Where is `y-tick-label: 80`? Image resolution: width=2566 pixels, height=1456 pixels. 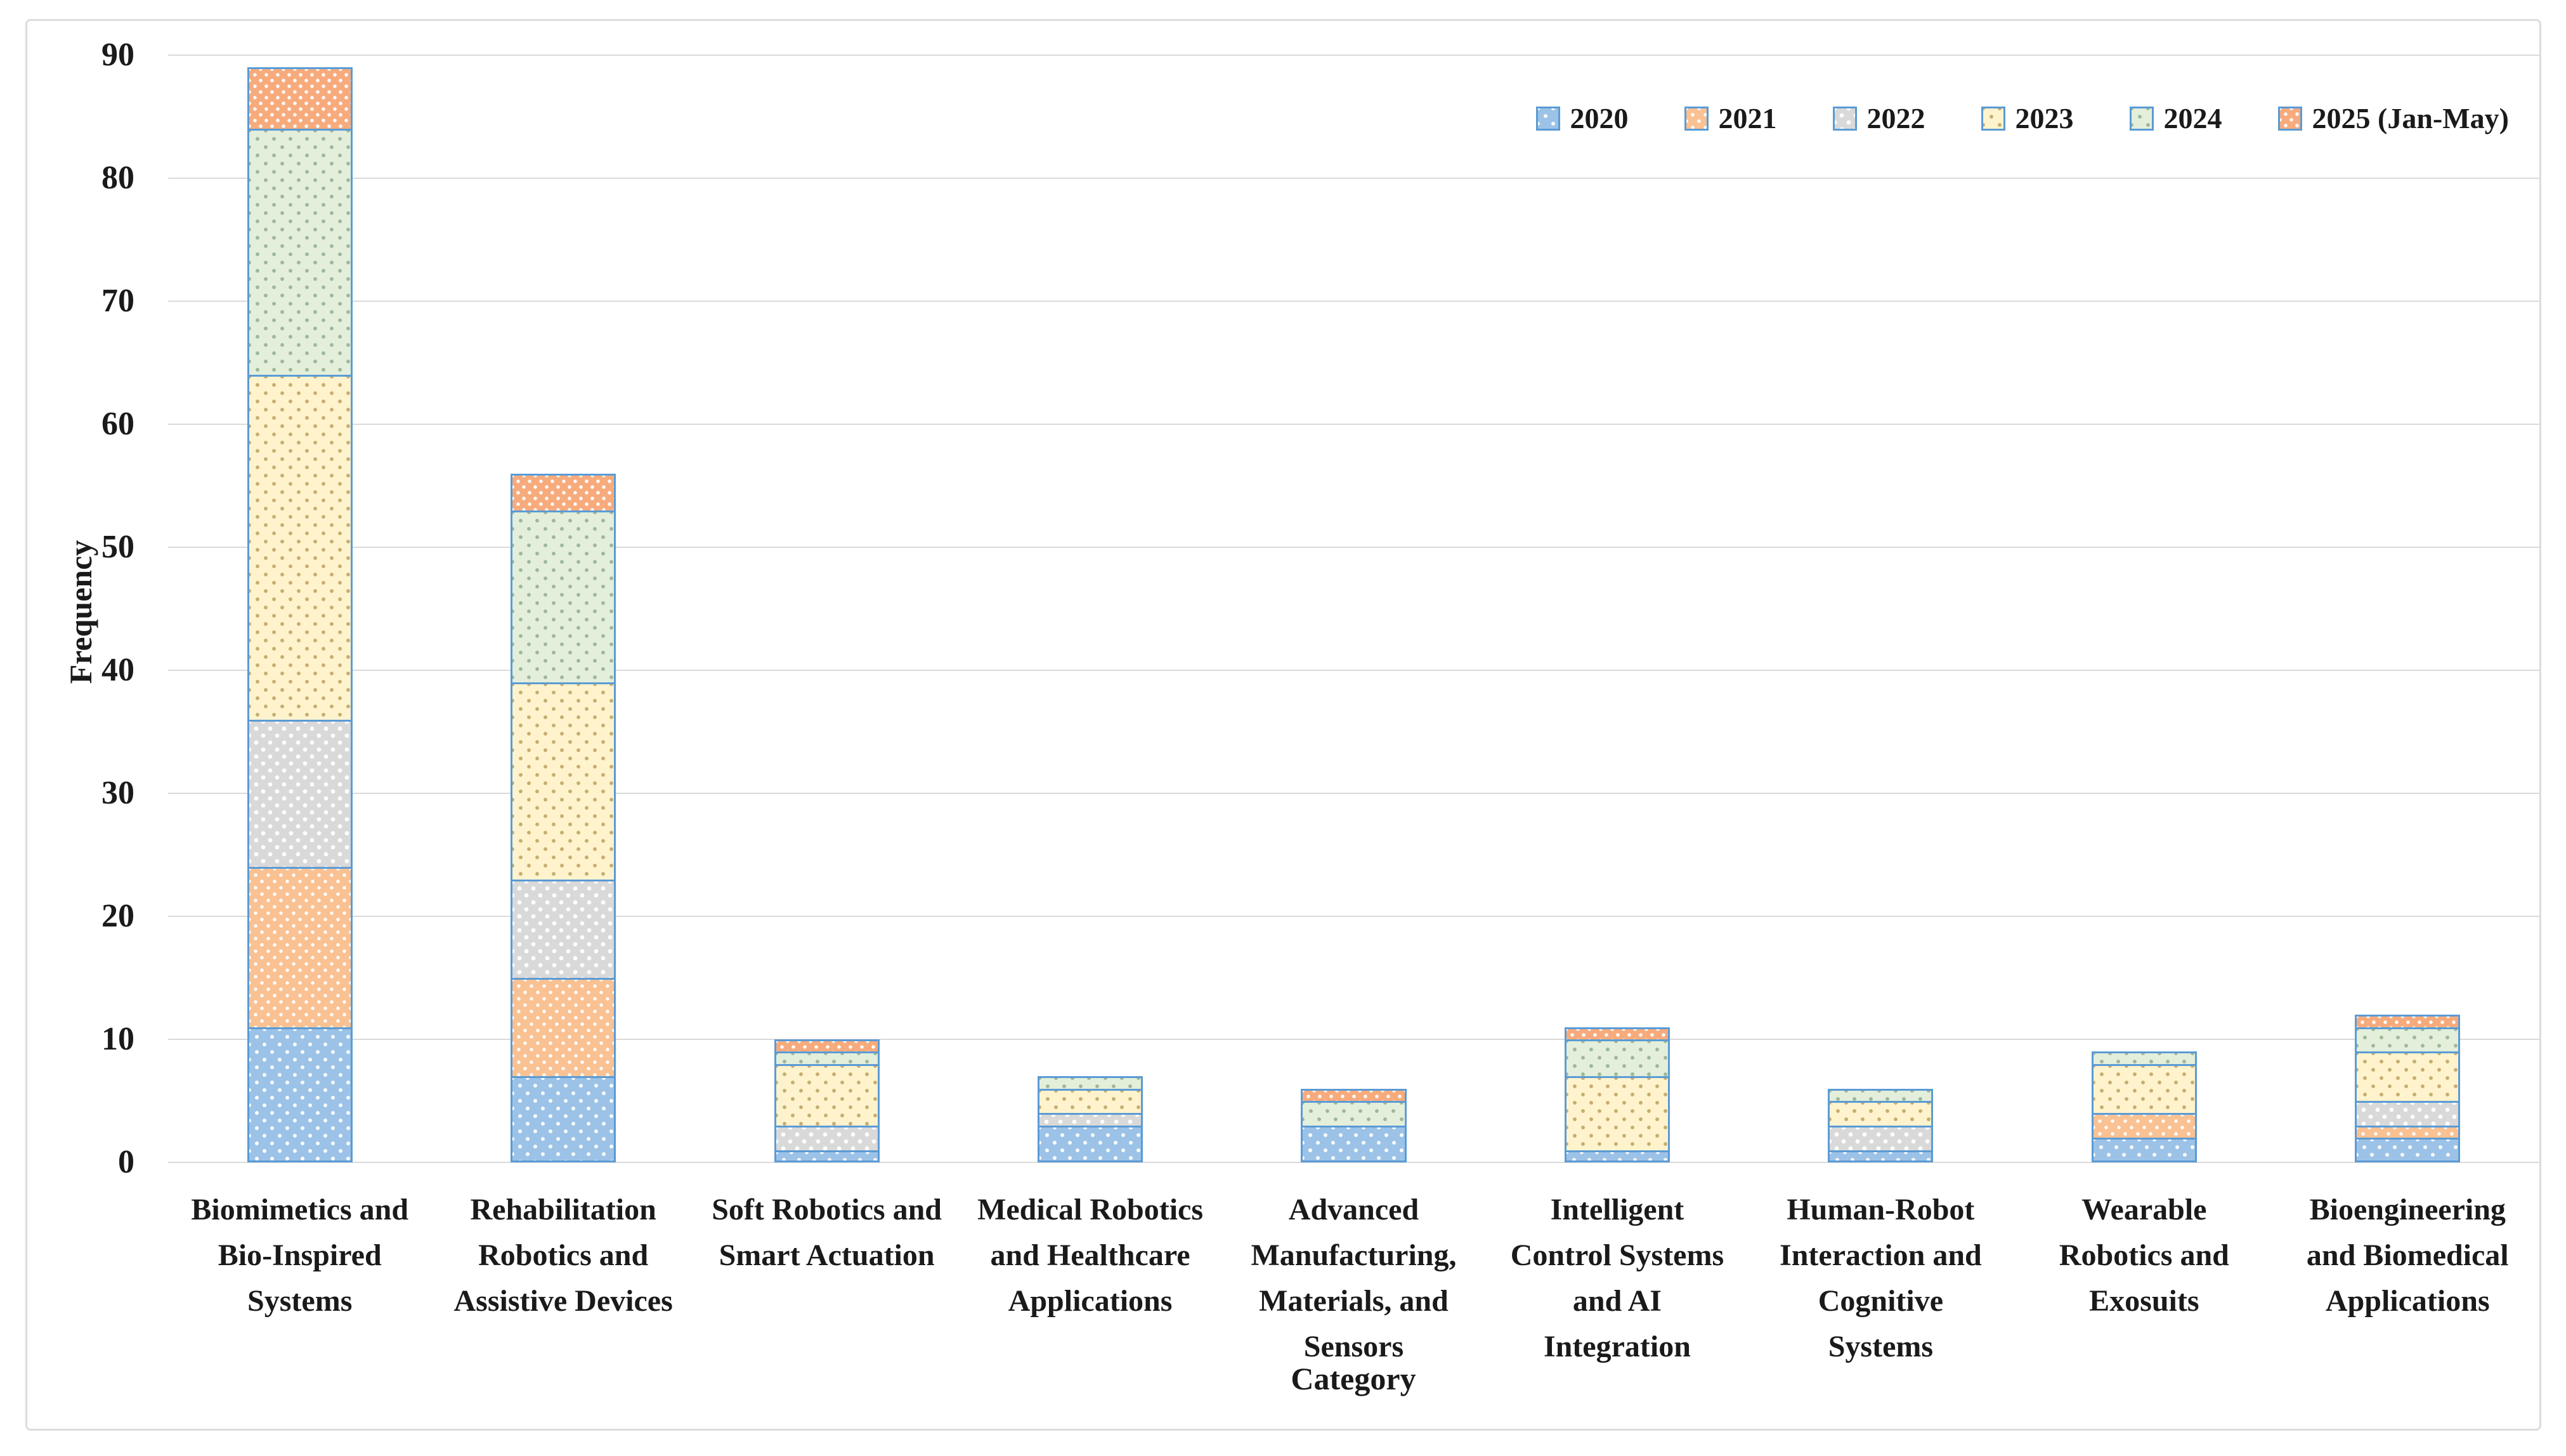 y-tick-label: 80 is located at coordinates (117, 178).